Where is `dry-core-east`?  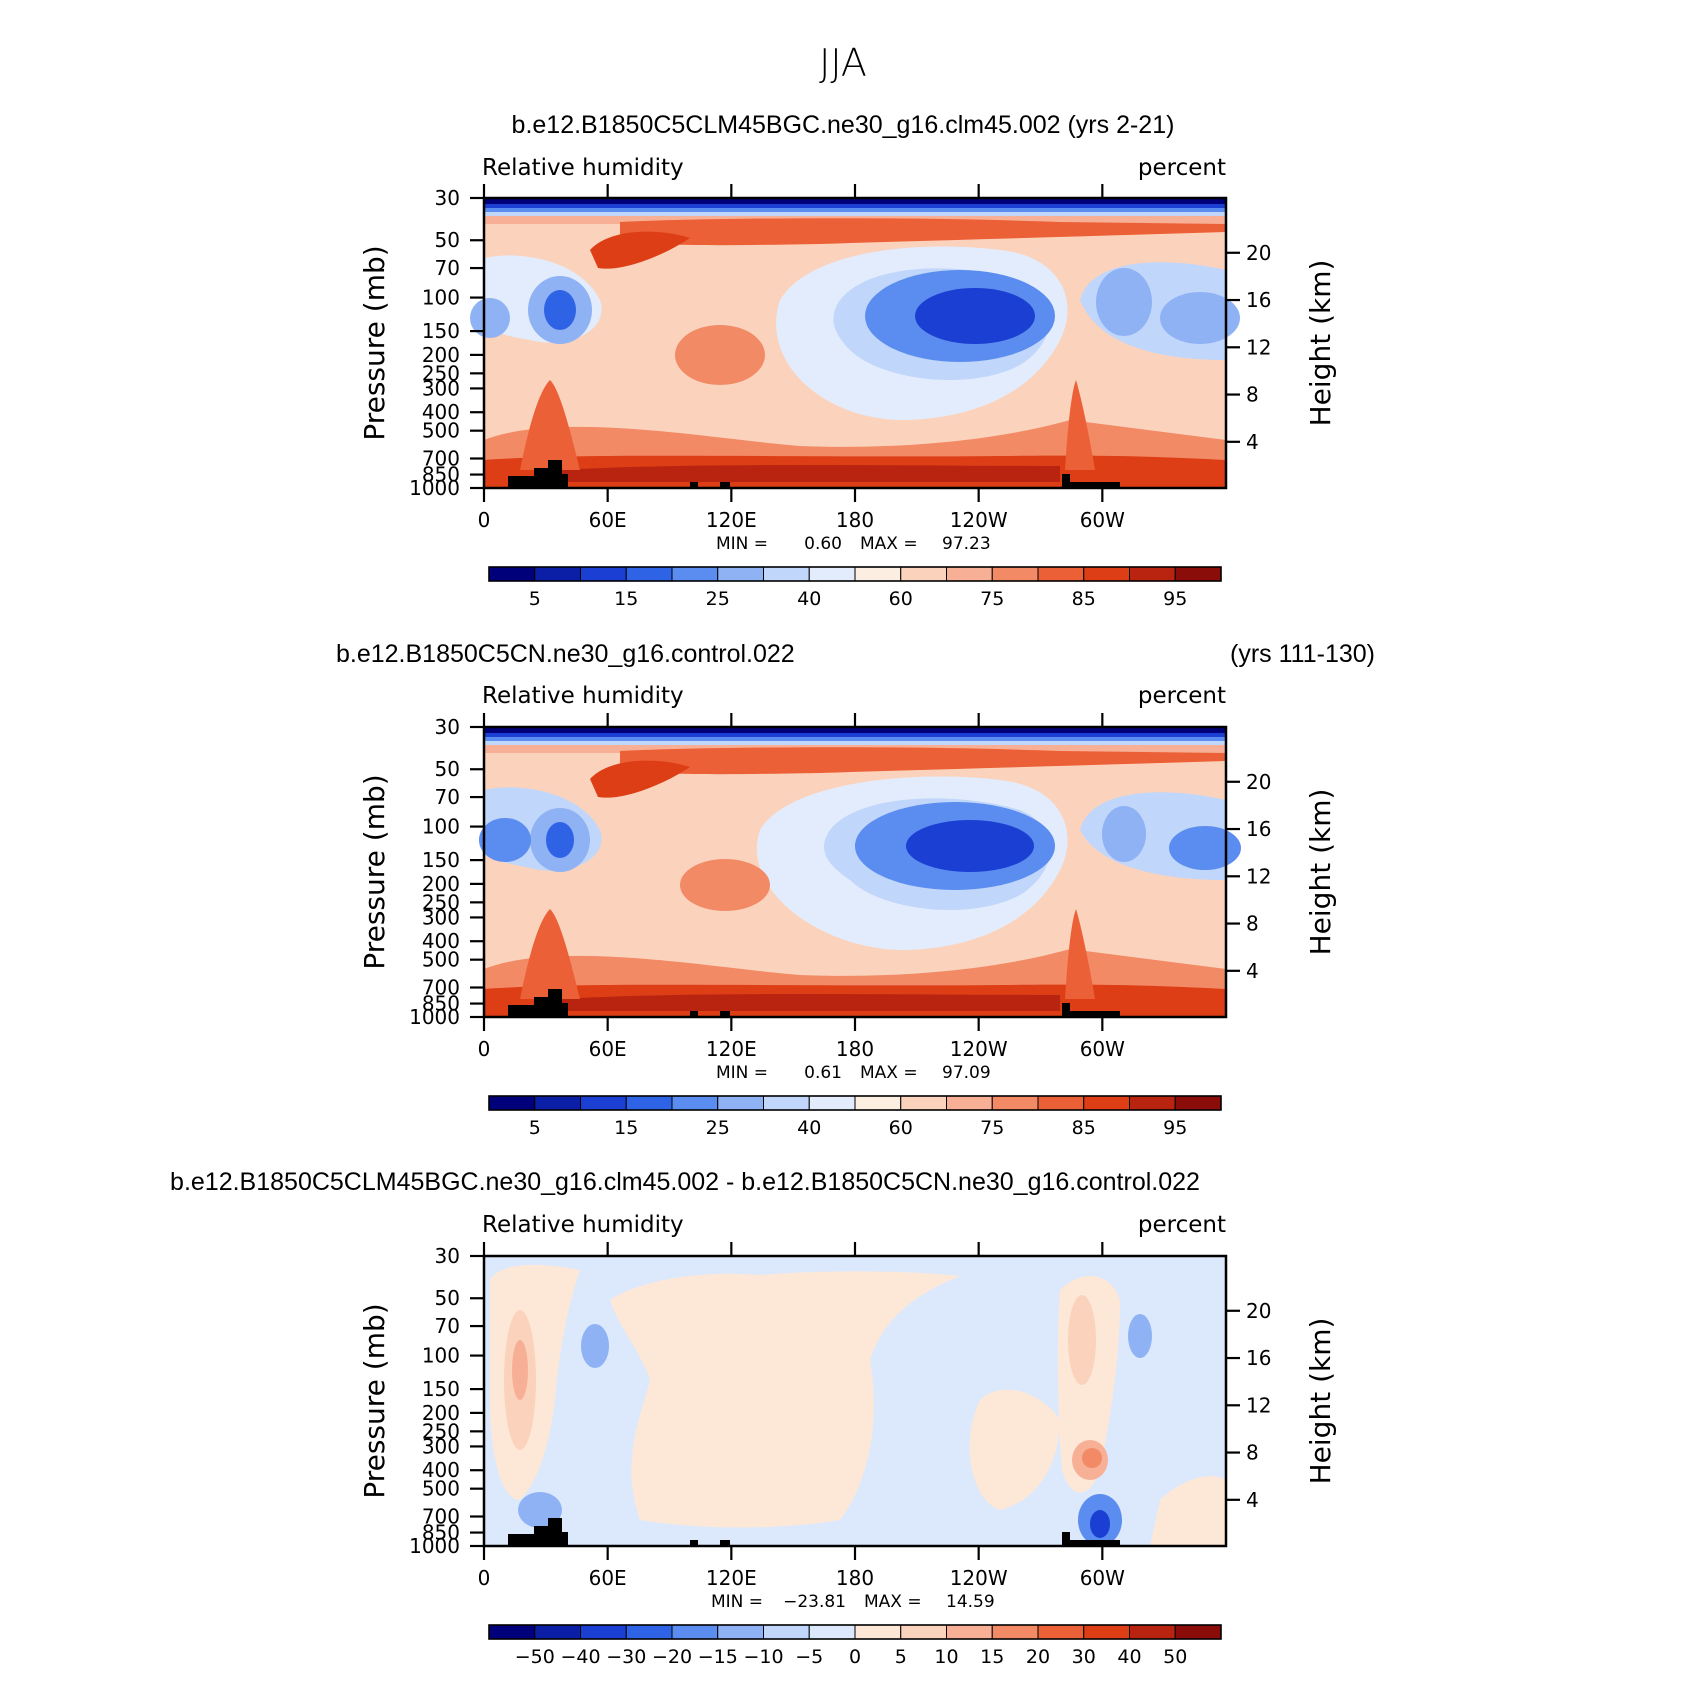 dry-core-east is located at coordinates (1124, 834).